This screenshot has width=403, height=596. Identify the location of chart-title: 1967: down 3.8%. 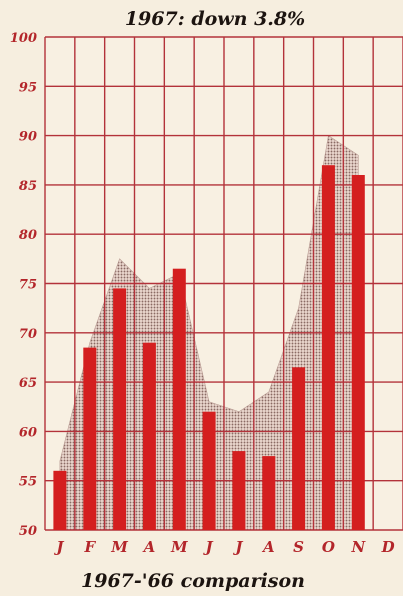
(215, 19).